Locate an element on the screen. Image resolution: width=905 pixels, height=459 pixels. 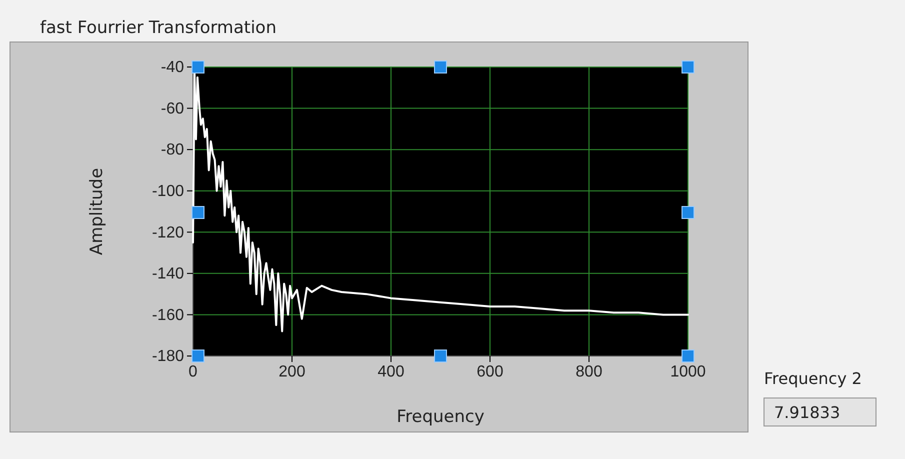
y-tick-label: -160 is located at coordinates (168, 315).